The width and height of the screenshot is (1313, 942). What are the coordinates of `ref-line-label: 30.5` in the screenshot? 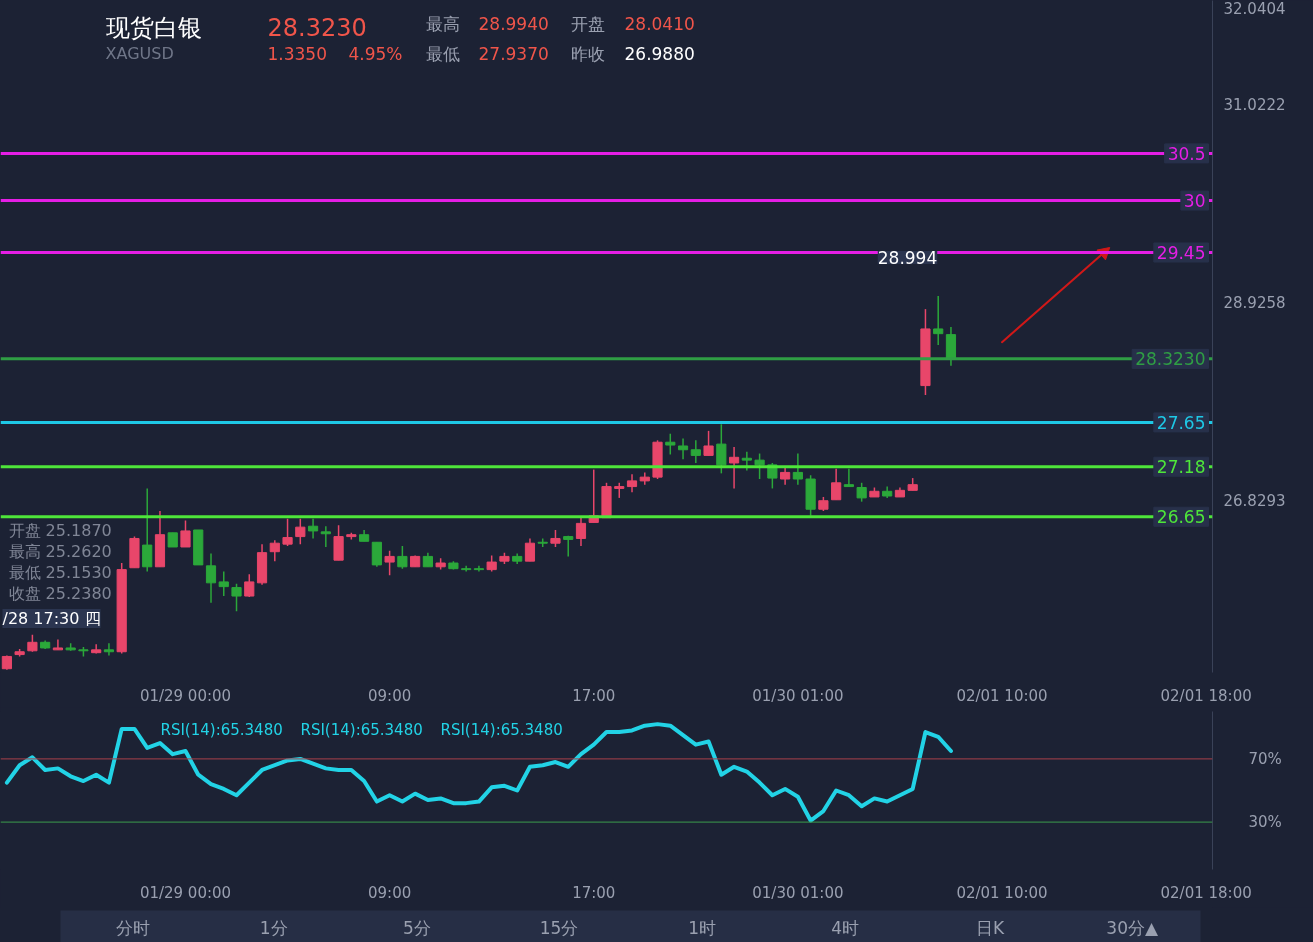 It's located at (1186, 153).